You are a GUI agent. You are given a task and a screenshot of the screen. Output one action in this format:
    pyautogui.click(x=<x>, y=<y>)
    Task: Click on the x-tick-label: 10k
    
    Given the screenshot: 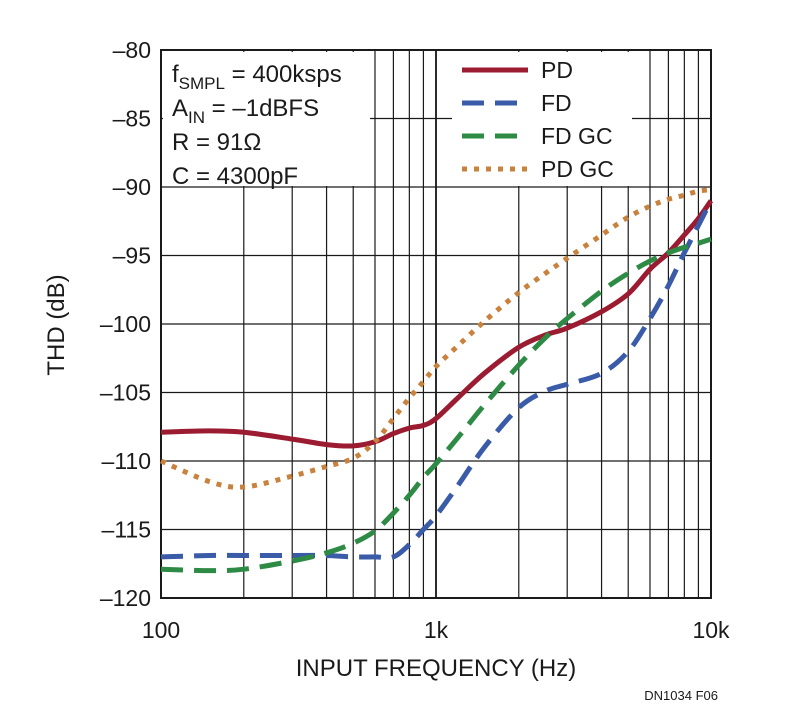 What is the action you would take?
    pyautogui.click(x=711, y=630)
    